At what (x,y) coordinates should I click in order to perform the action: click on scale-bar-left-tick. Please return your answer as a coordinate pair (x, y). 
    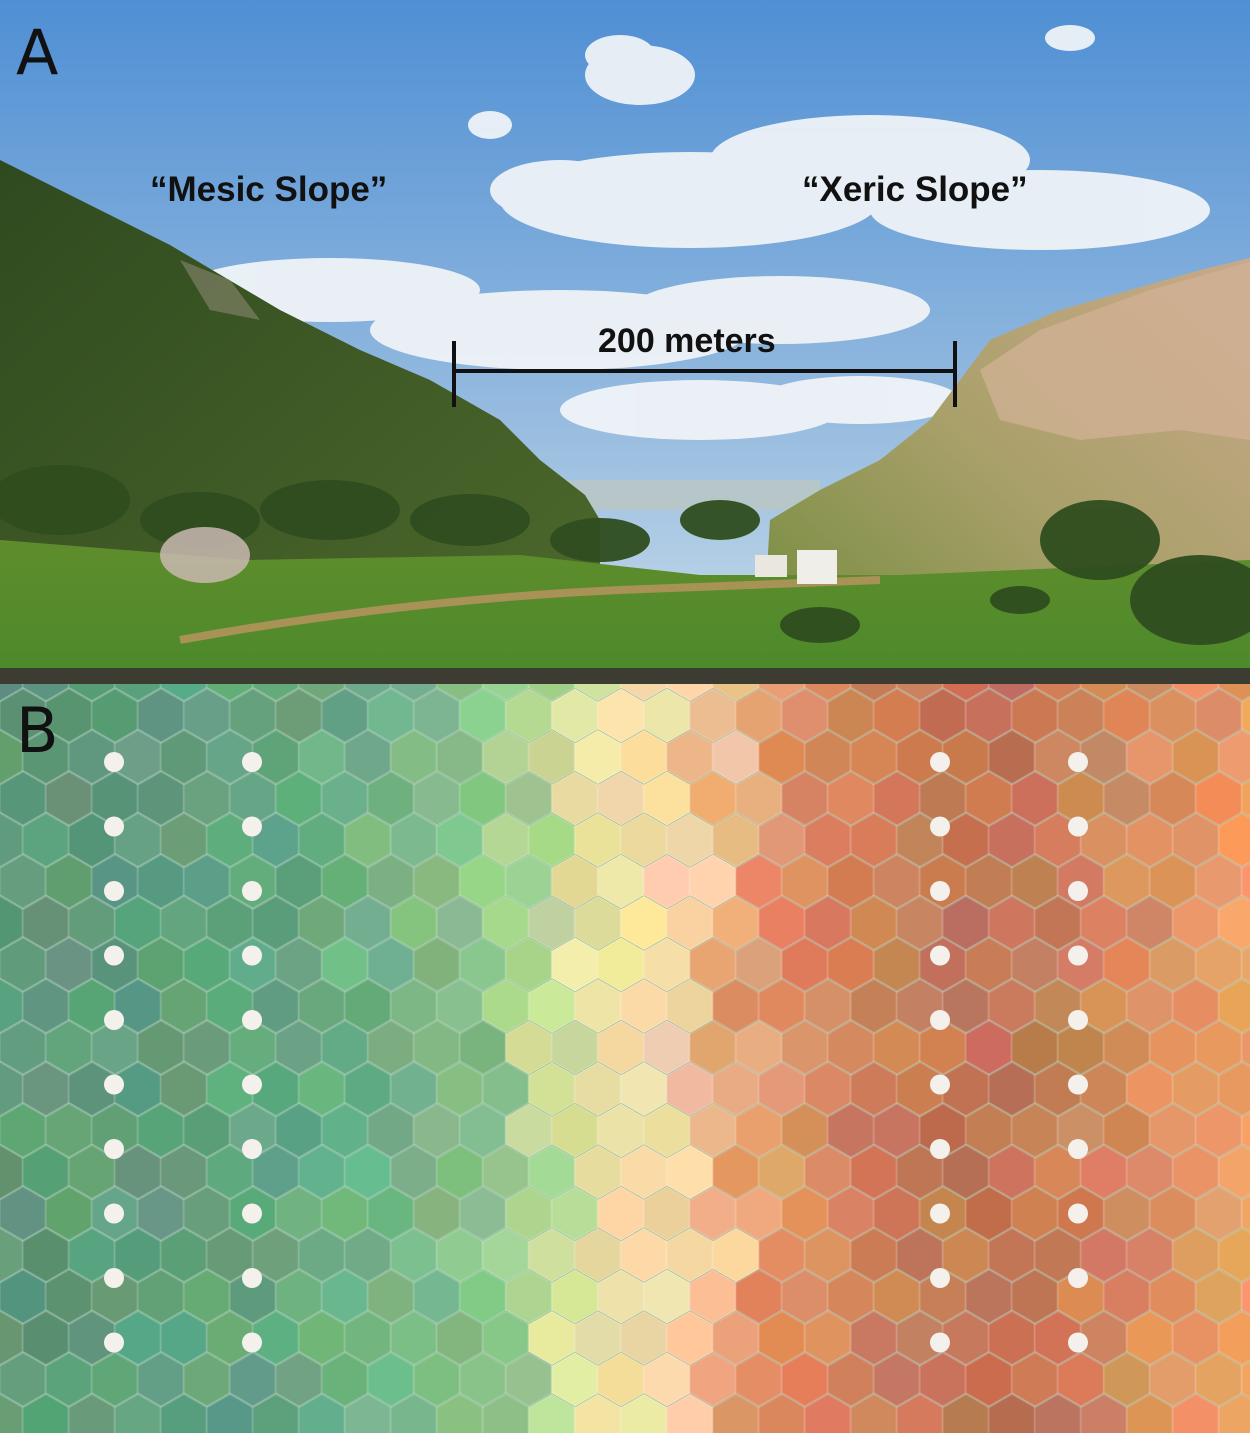
    Looking at the image, I should click on (454, 374).